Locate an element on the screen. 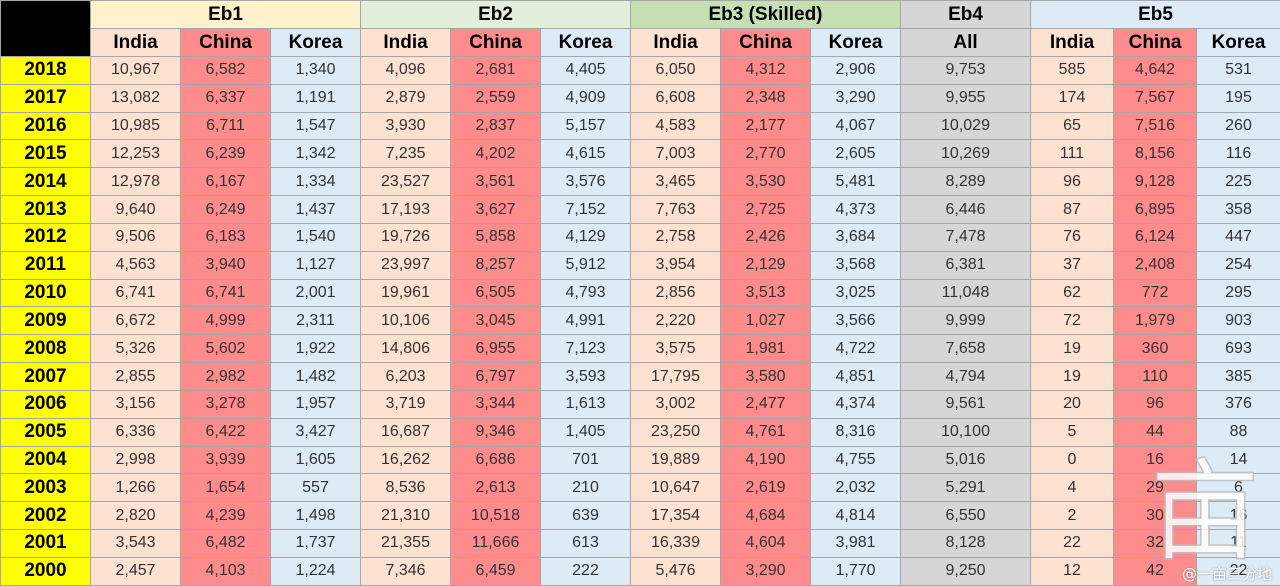 The width and height of the screenshot is (1280, 586). year-cell: 2003 is located at coordinates (45, 488).